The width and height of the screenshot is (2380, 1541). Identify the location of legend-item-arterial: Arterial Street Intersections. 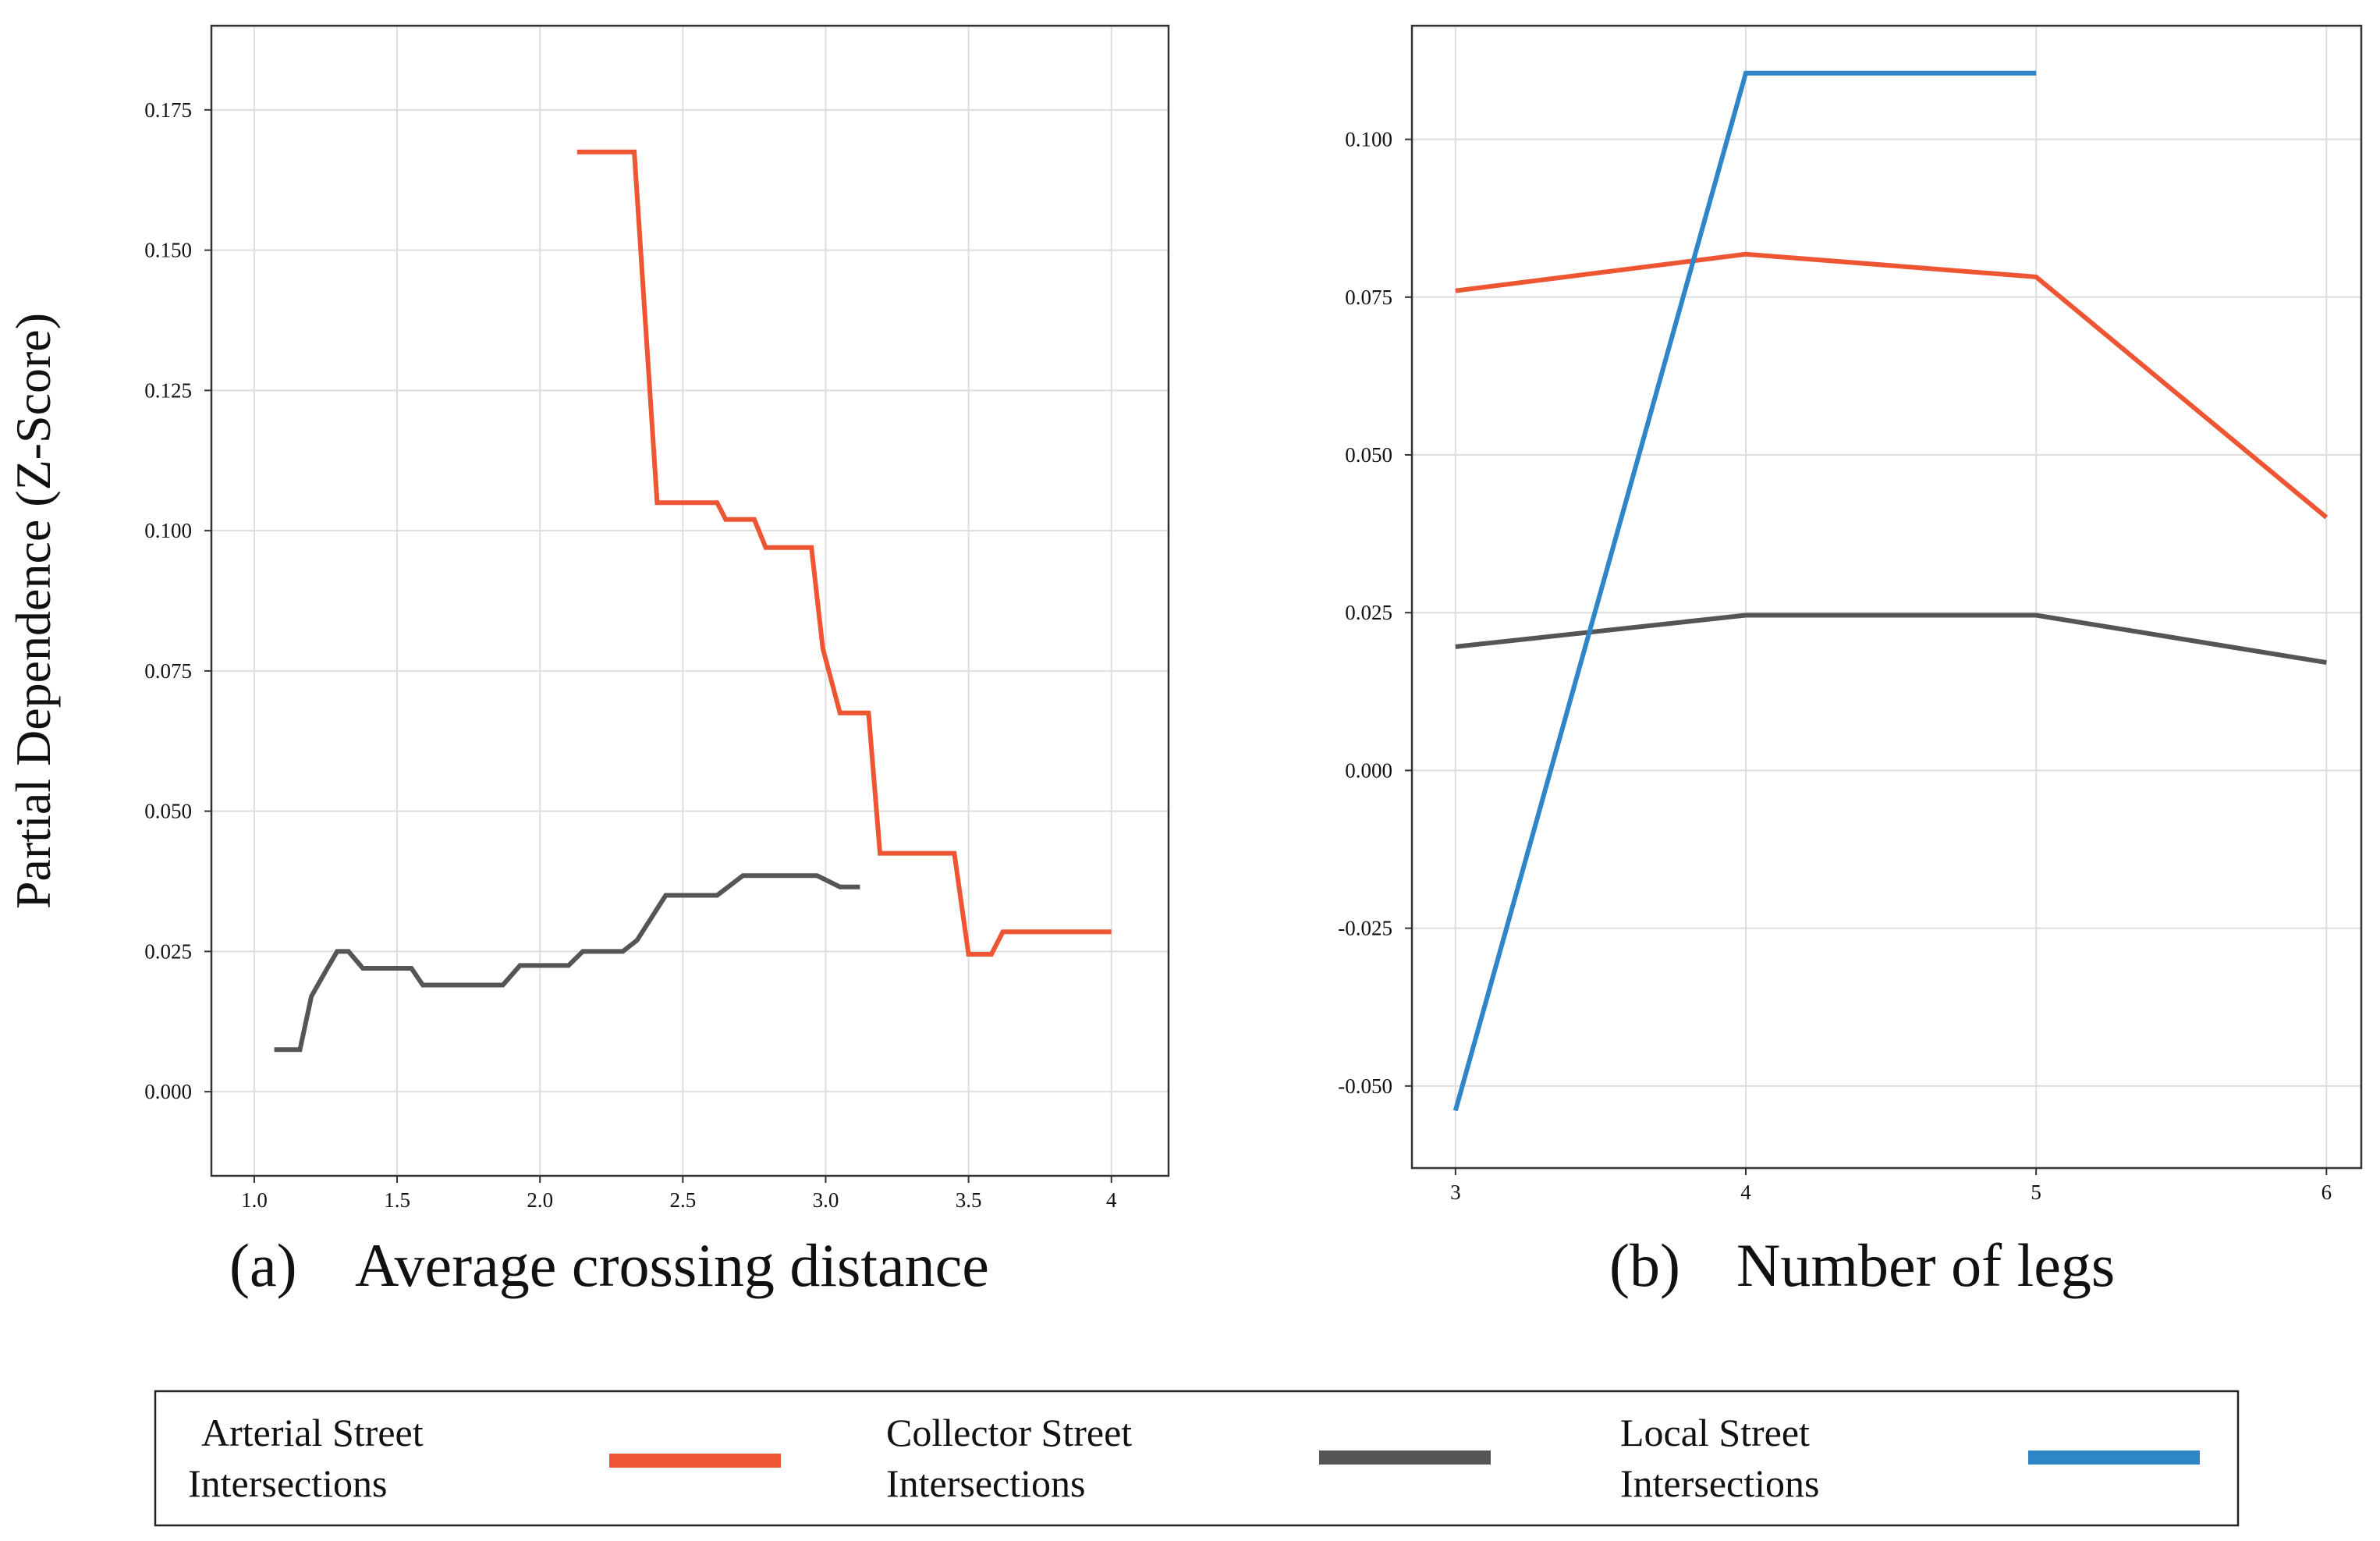
(485, 1458).